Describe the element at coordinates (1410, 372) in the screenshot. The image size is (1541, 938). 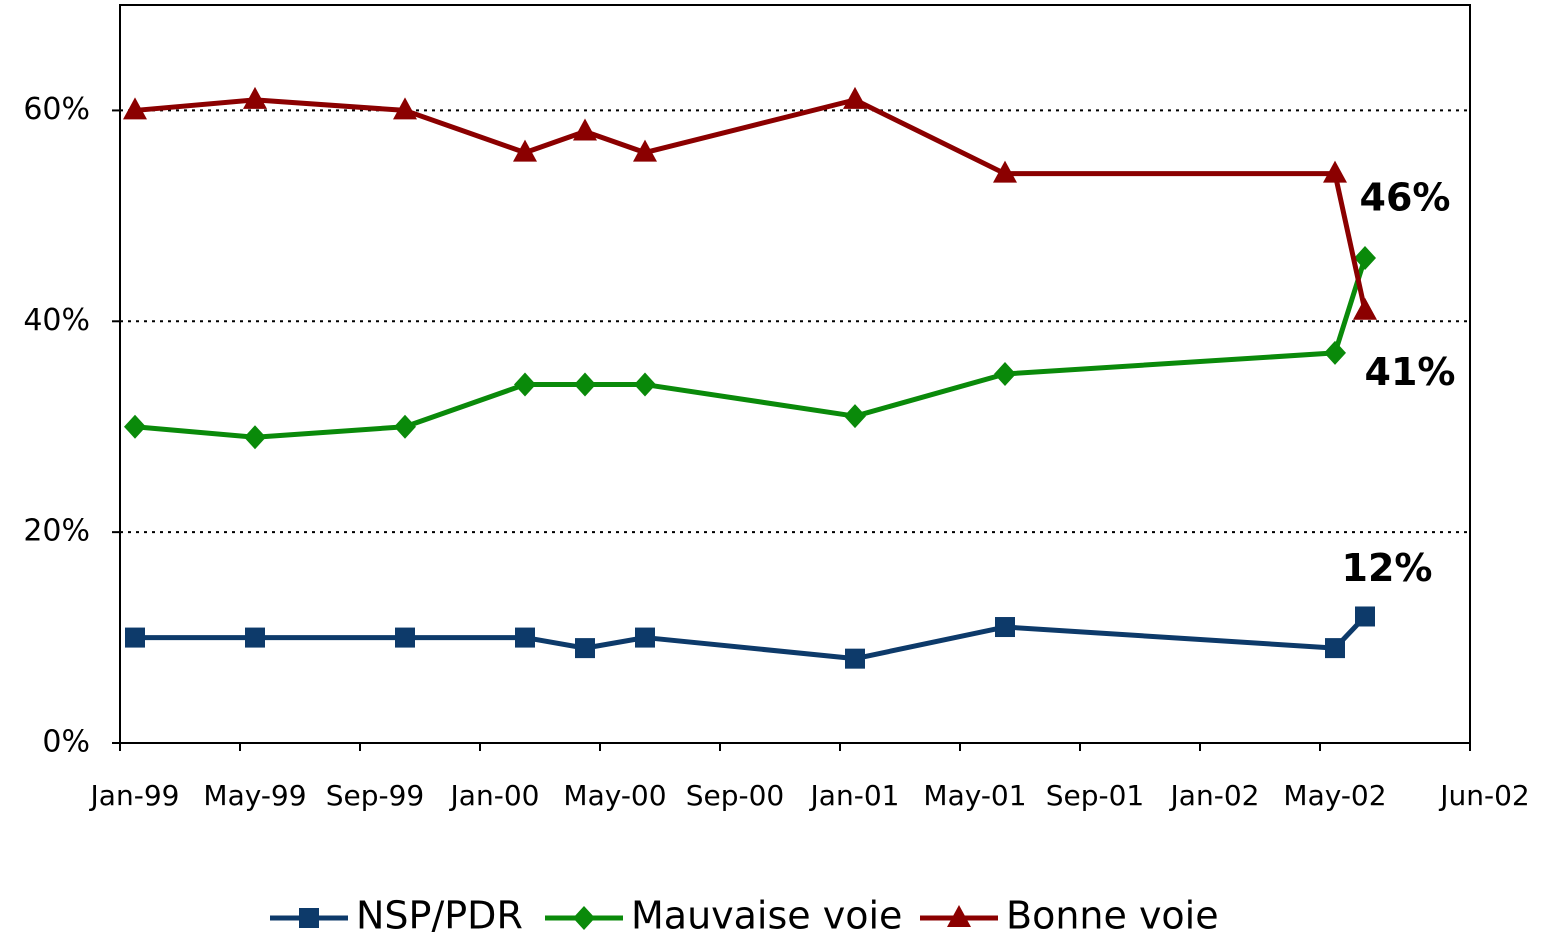
I see `data-label: 41%` at that location.